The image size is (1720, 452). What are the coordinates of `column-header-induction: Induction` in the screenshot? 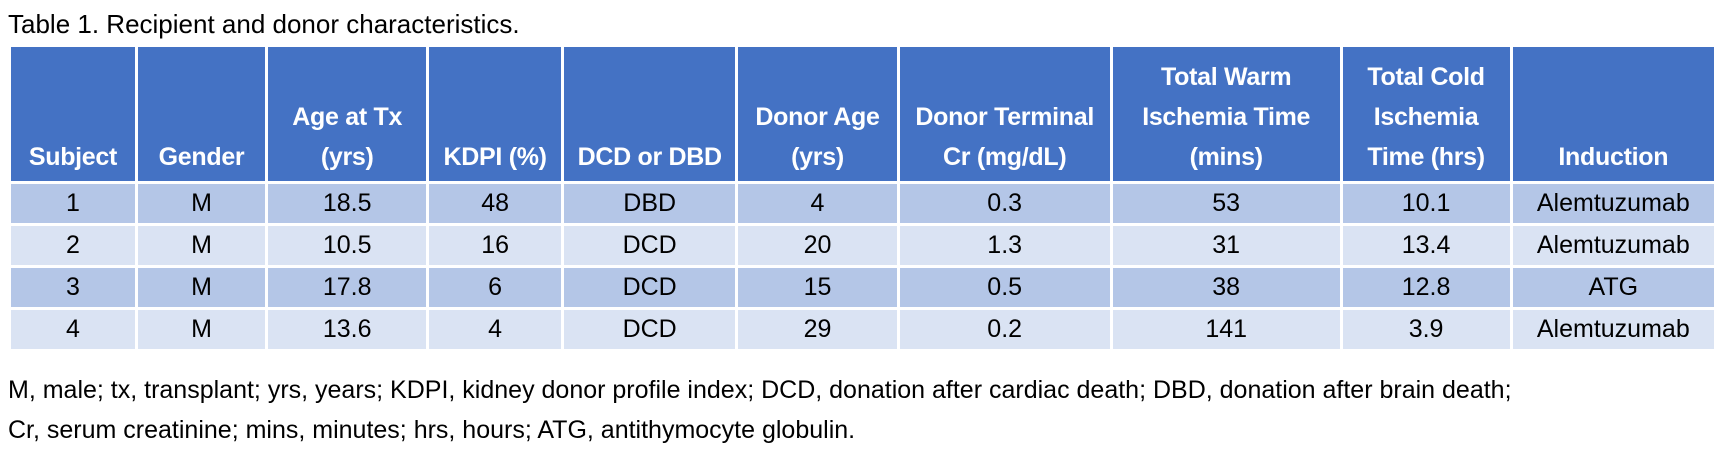 It's located at (1613, 114).